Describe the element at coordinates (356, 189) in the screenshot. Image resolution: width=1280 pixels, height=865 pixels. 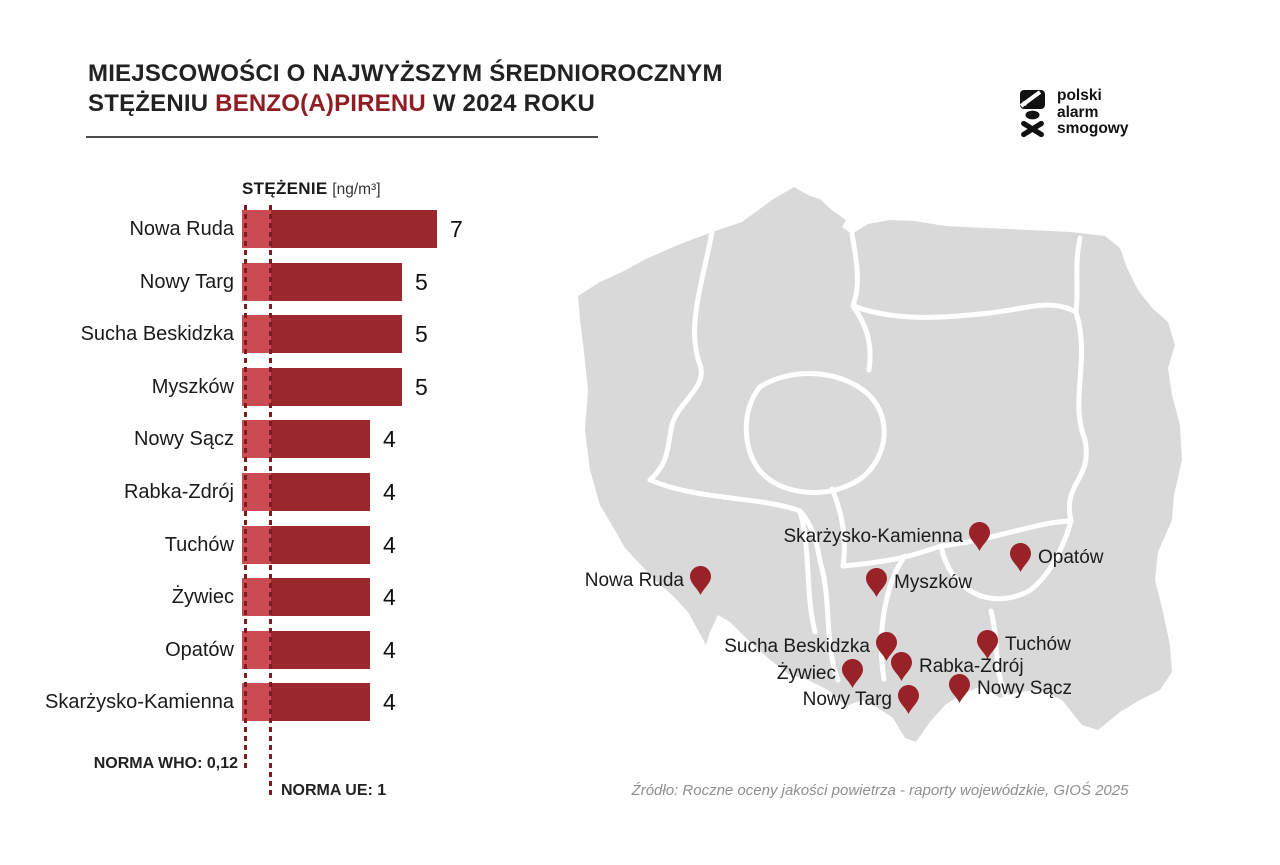
I see `chart-unit: [ng/m³]` at that location.